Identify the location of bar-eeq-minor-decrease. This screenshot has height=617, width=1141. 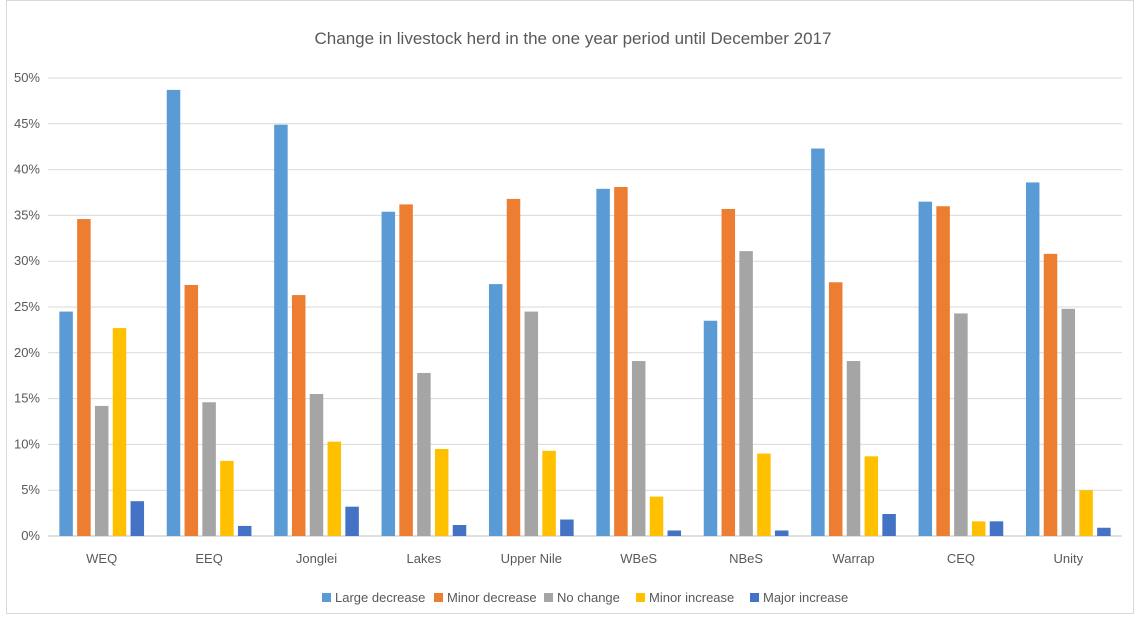
(191, 410).